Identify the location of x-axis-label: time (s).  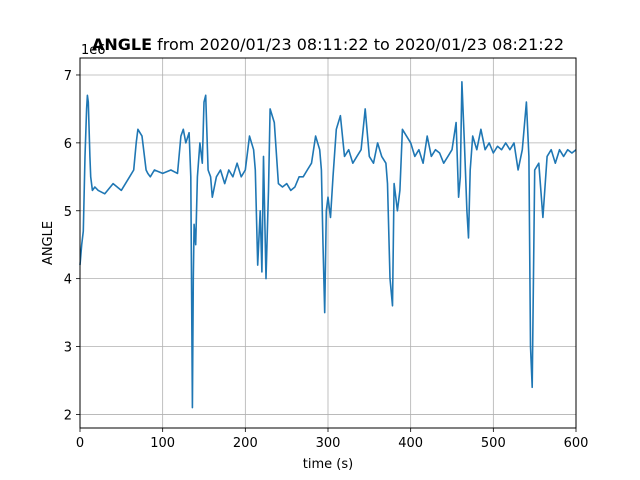
(328, 464).